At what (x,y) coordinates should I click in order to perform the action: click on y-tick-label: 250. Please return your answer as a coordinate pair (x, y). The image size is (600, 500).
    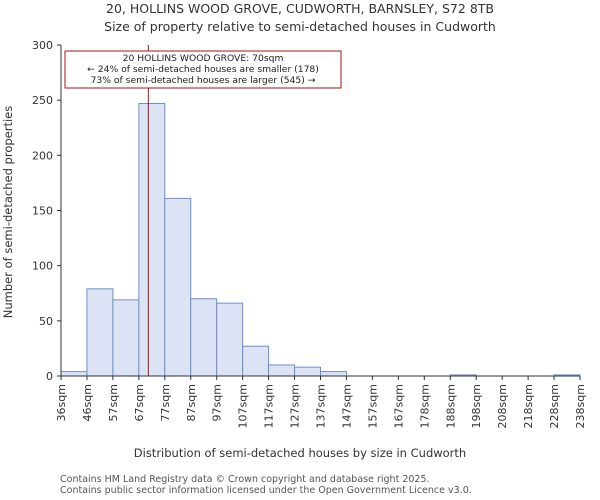
    Looking at the image, I should click on (42, 100).